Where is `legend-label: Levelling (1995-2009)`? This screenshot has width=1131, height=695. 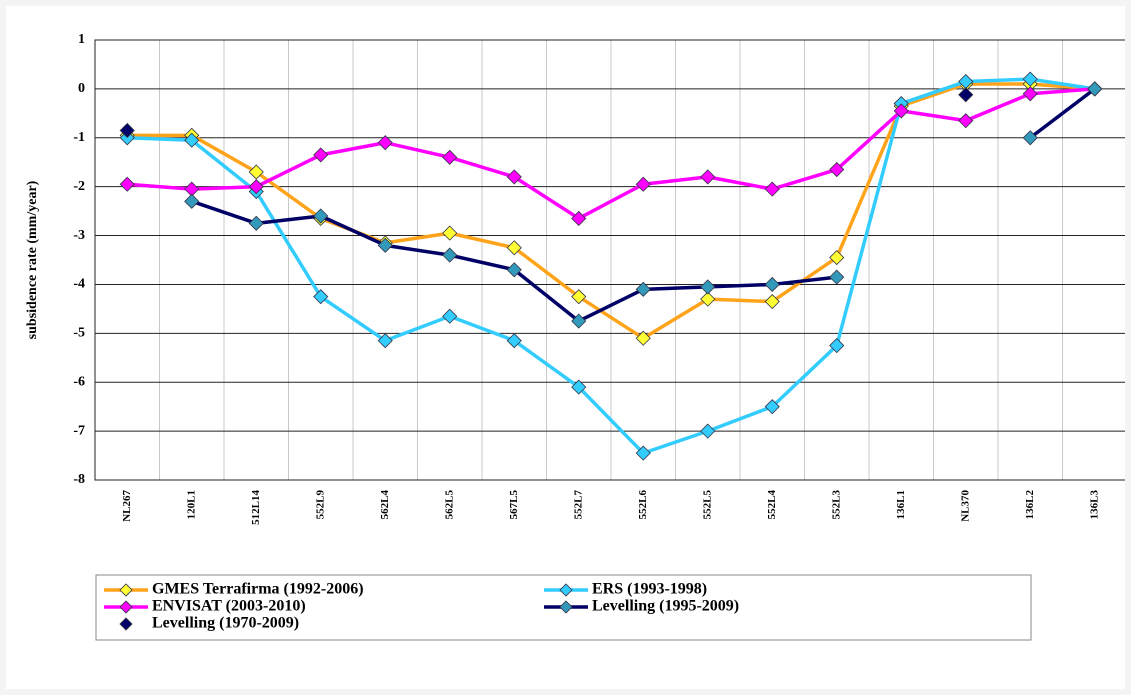 legend-label: Levelling (1995-2009) is located at coordinates (665, 606).